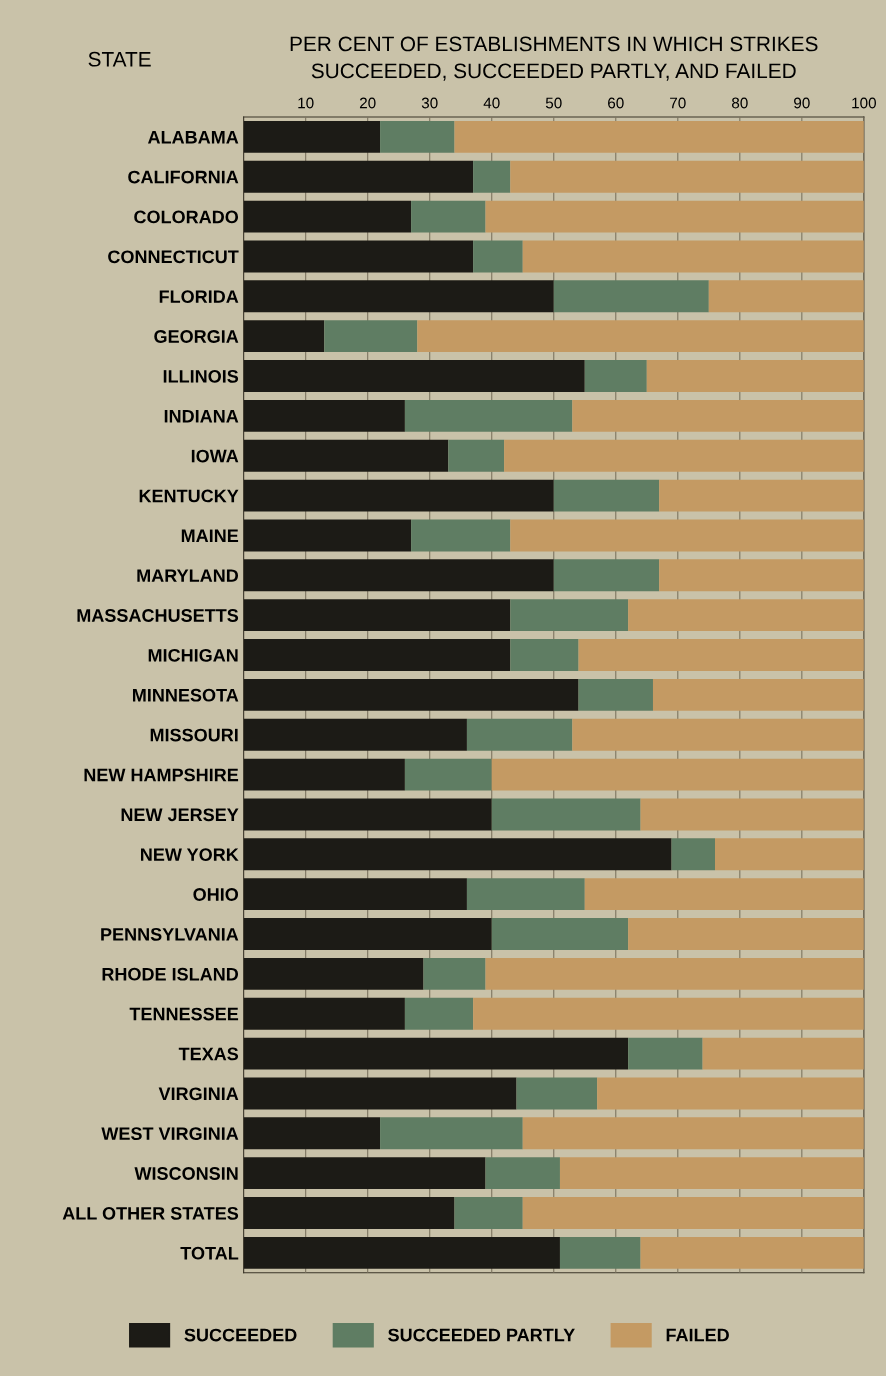 Image resolution: width=886 pixels, height=1376 pixels. Describe the element at coordinates (193, 137) in the screenshot. I see `y-tick-label: ALABAMA` at that location.